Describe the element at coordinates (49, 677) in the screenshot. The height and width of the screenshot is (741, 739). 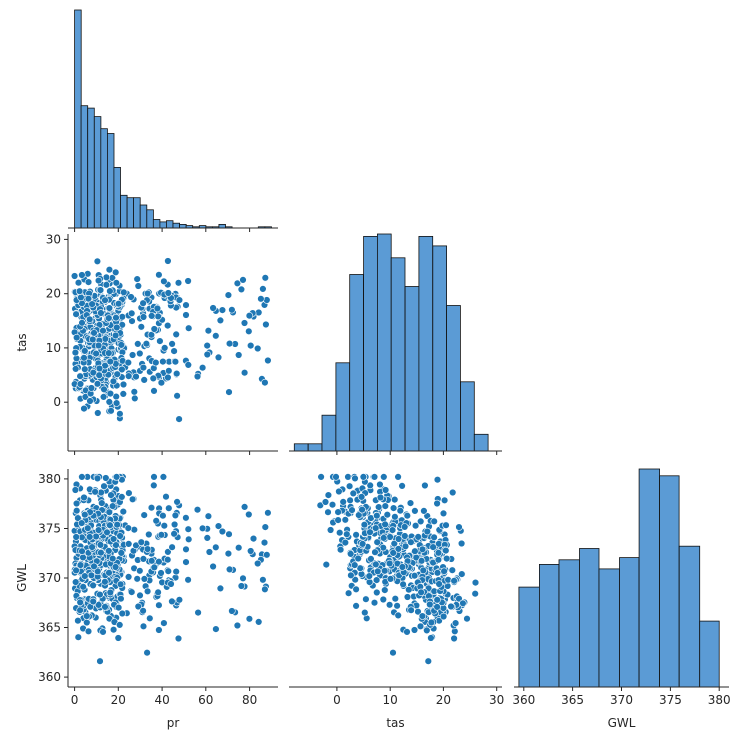
I see `y-tick-label: 360` at that location.